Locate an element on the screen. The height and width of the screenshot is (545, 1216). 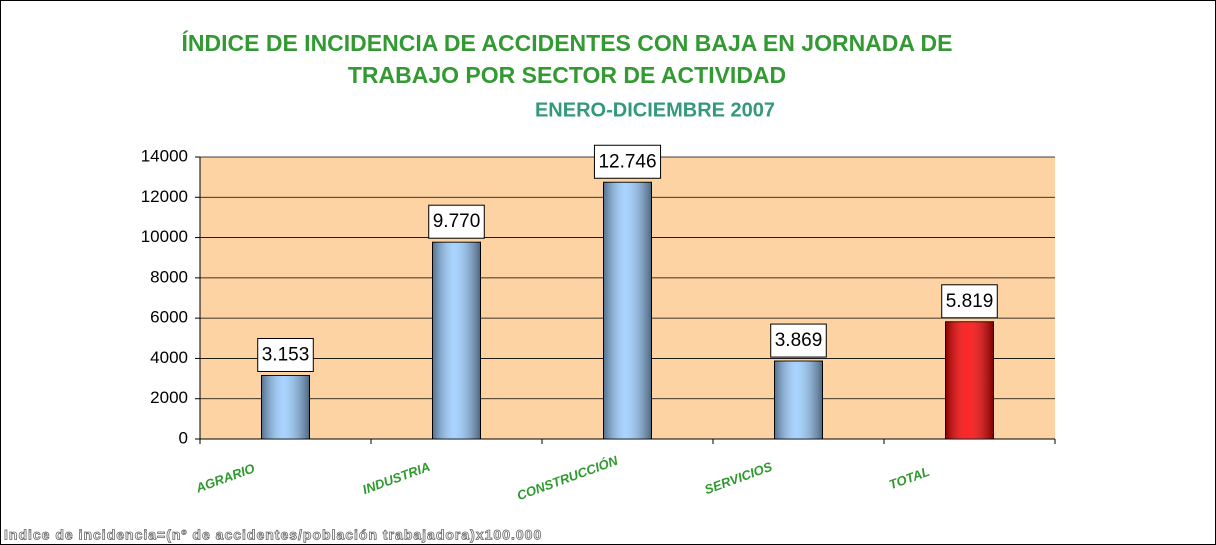
chart-title: TRABAJO POR SECTOR DE ACTIVIDAD is located at coordinates (567, 75).